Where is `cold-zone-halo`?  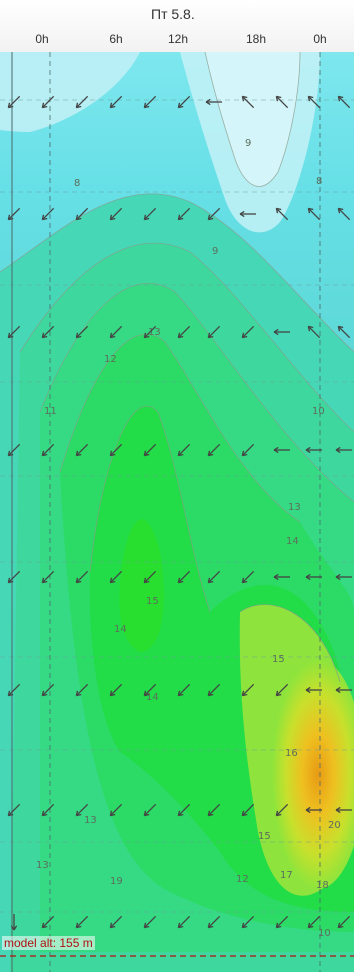 cold-zone-halo is located at coordinates (250, 142).